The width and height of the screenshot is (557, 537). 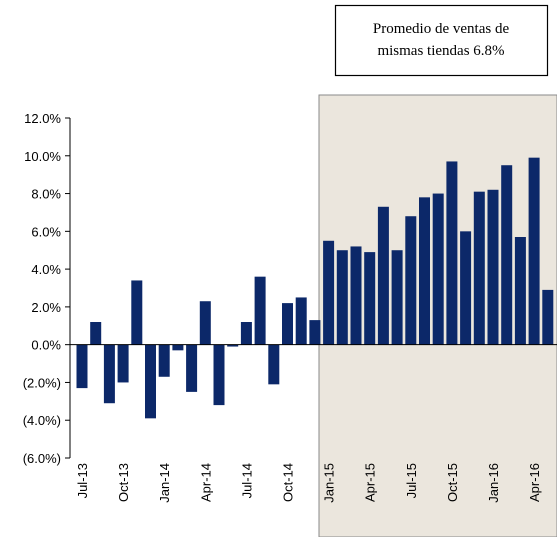 I want to click on x-tick-label: Jul-15, so click(x=411, y=480).